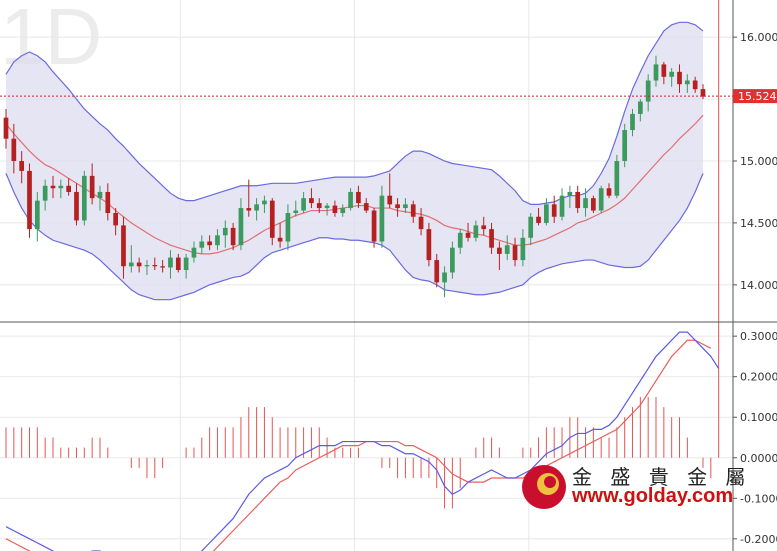  Describe the element at coordinates (758, 223) in the screenshot. I see `price-tick-label: 14.500` at that location.